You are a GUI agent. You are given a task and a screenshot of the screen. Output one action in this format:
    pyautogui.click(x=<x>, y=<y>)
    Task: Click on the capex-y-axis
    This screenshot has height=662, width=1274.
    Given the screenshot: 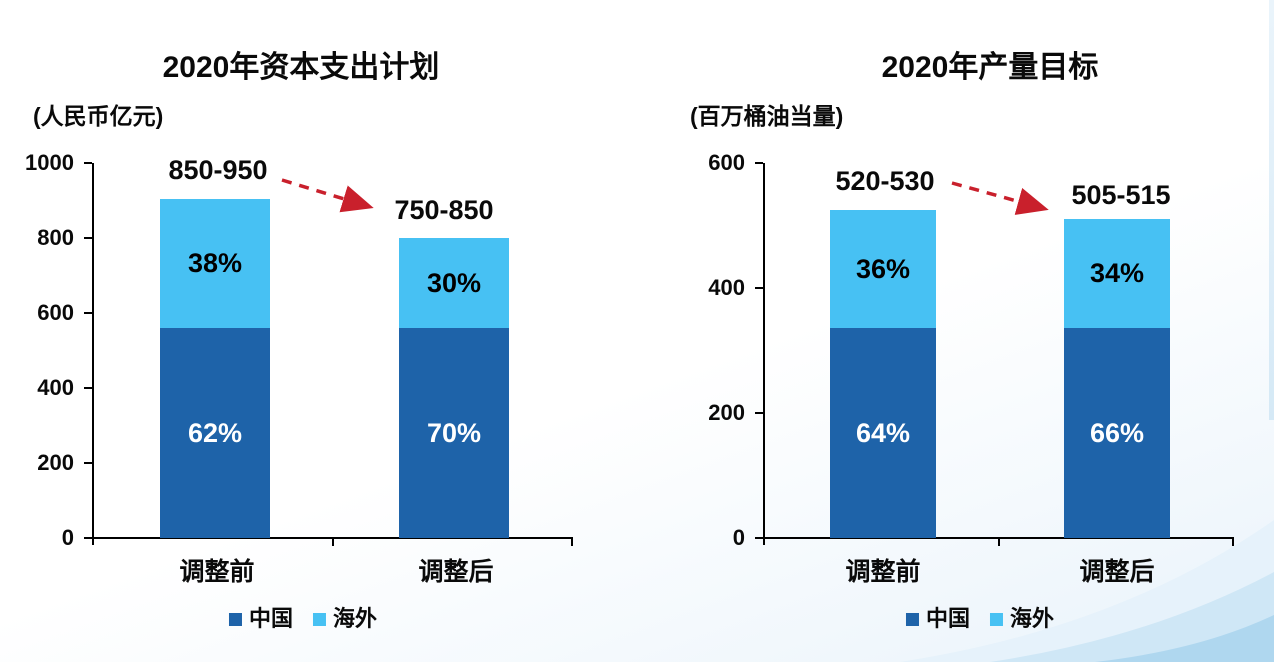 What is the action you would take?
    pyautogui.click(x=93, y=354)
    